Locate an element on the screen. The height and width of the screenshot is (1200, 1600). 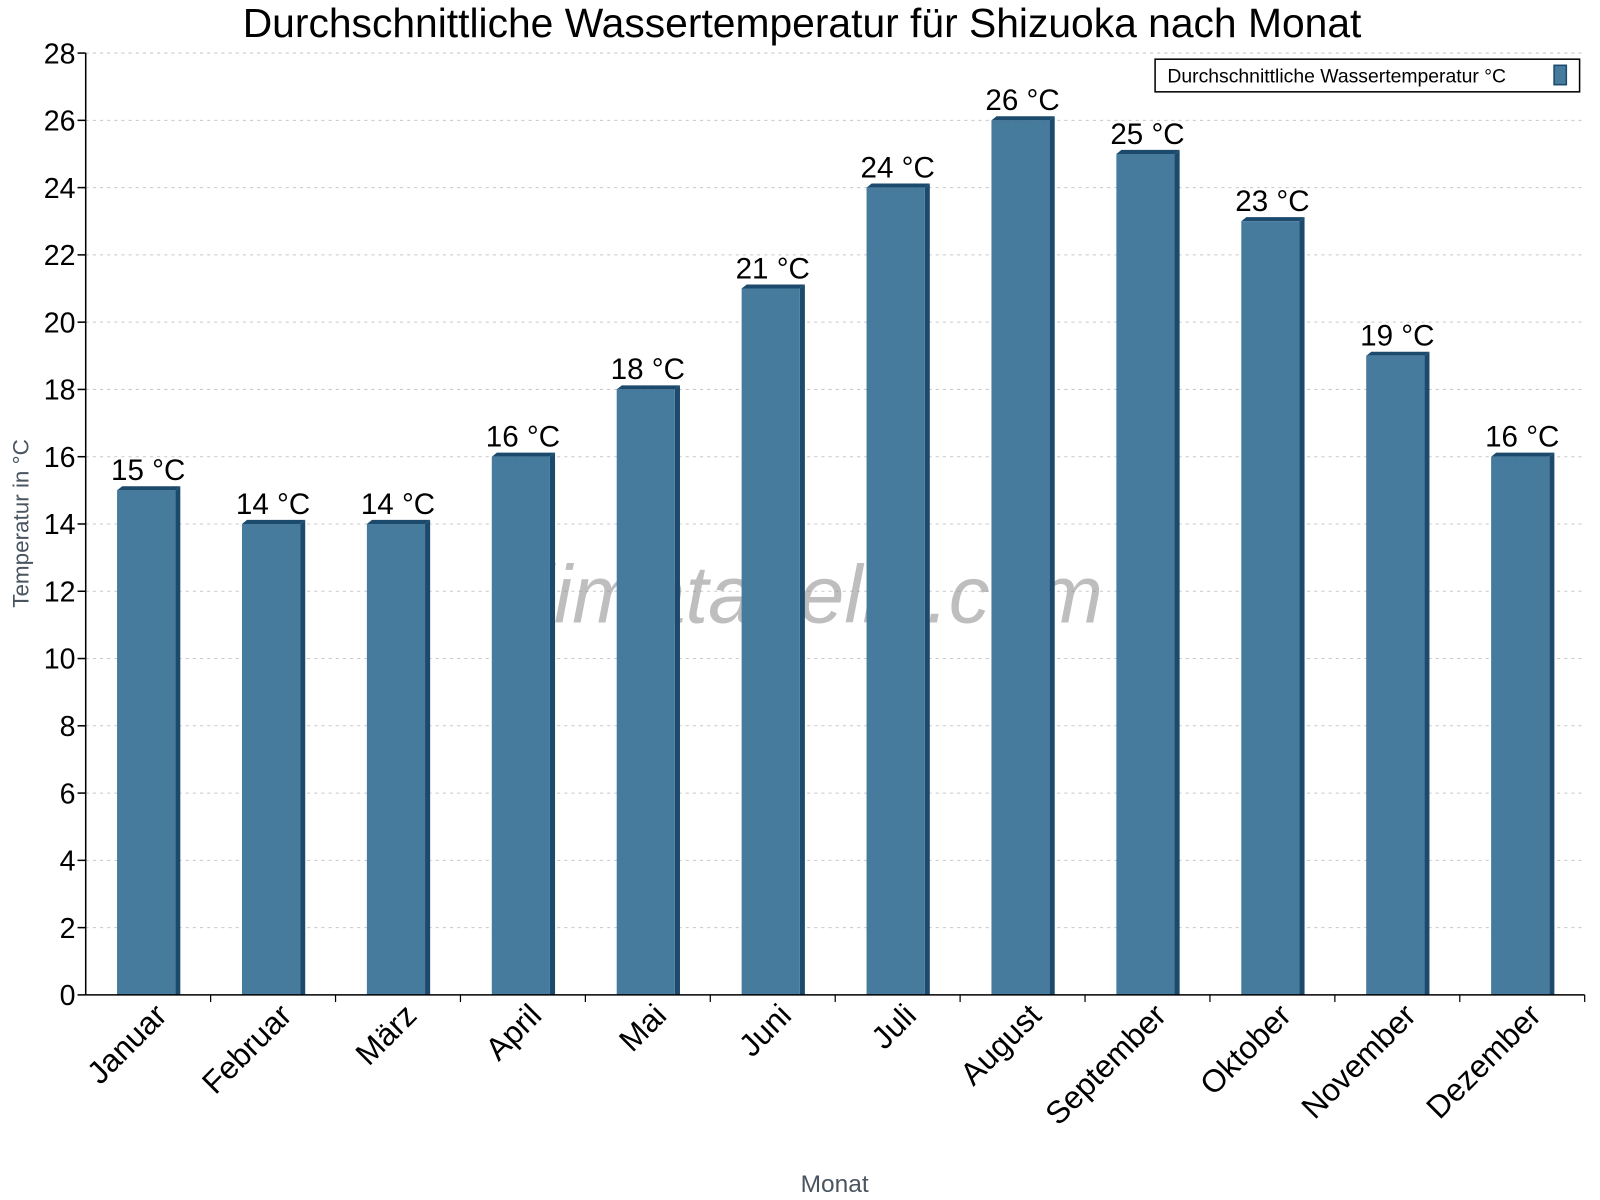
bar-group: 23 °C is located at coordinates (1272, 590).